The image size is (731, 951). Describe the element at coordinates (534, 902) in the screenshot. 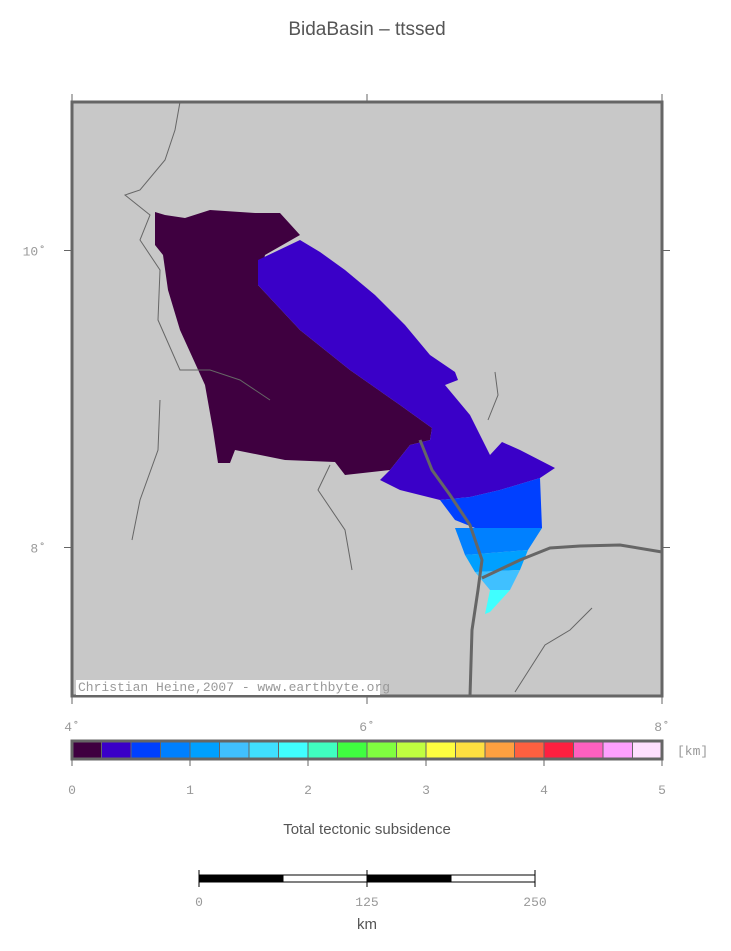

I see `scalebar-tick-label: 250` at that location.